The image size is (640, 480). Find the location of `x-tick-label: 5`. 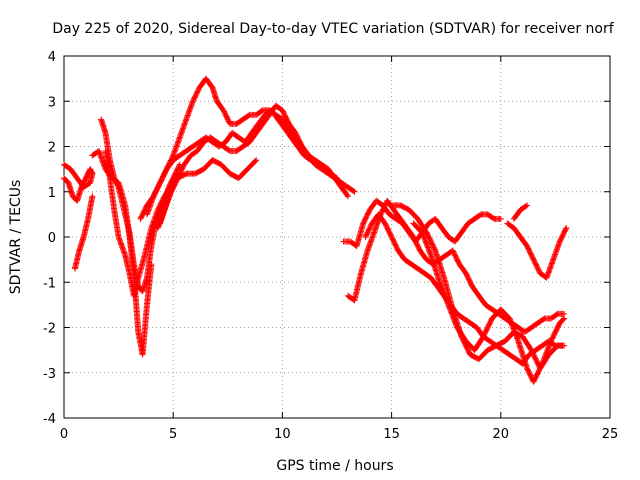

x-tick-label: 5 is located at coordinates (173, 434).